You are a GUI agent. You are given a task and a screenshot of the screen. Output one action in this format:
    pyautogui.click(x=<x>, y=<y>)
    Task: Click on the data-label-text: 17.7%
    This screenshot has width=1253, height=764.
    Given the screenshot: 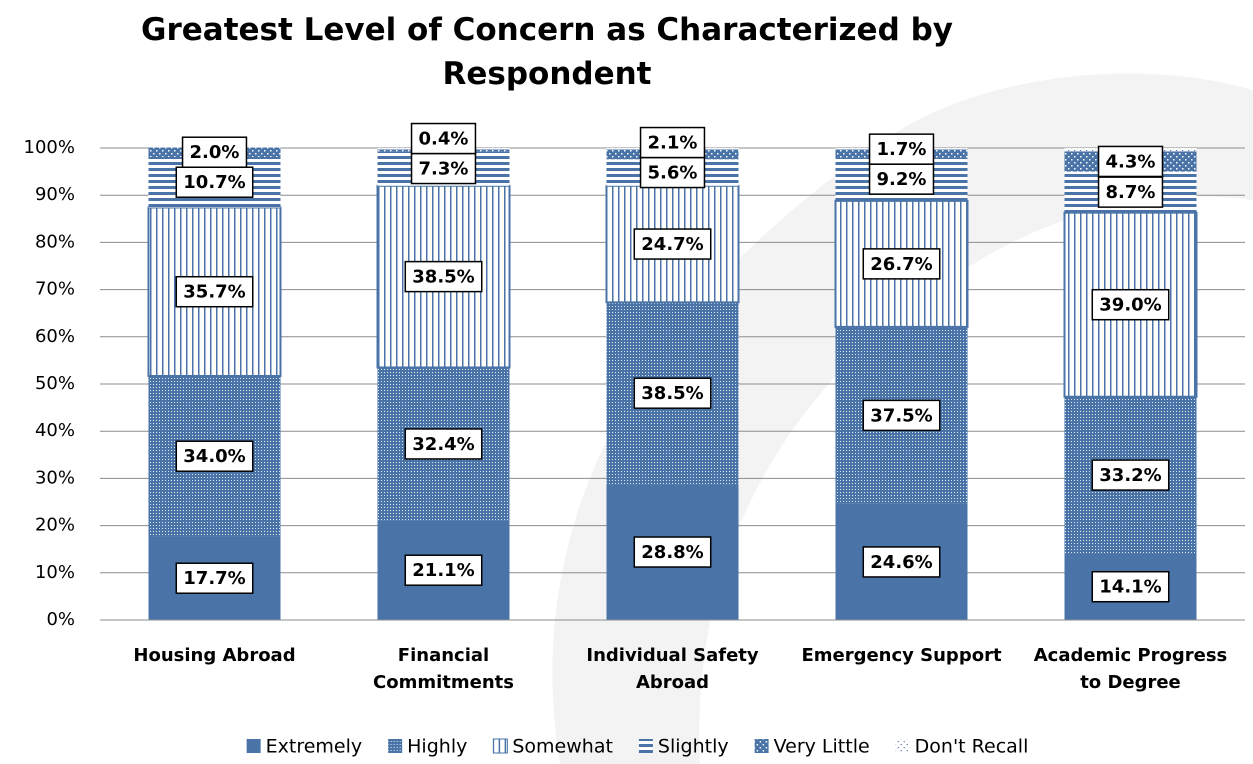 What is the action you would take?
    pyautogui.click(x=214, y=578)
    